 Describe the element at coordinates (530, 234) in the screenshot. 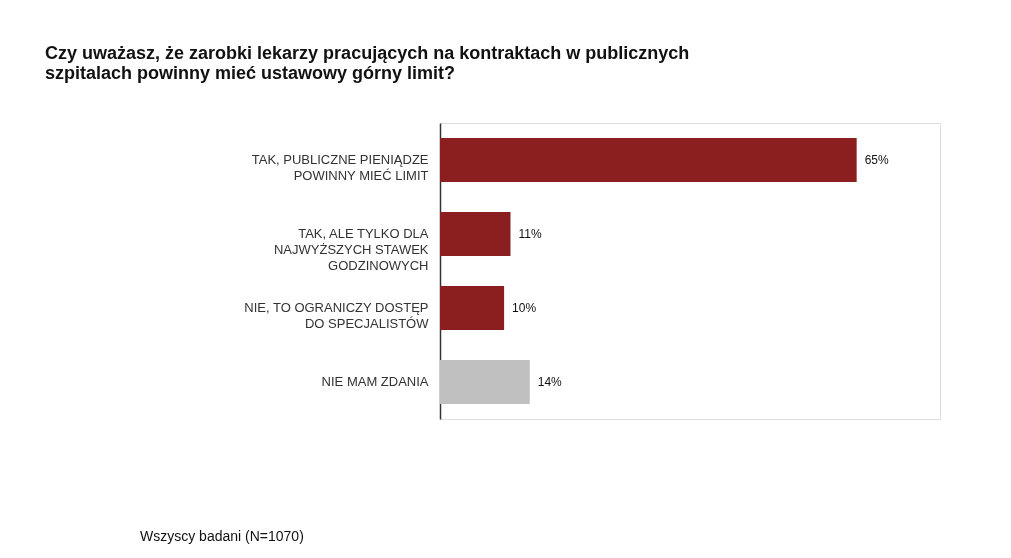

I see `data-label: 11%` at that location.